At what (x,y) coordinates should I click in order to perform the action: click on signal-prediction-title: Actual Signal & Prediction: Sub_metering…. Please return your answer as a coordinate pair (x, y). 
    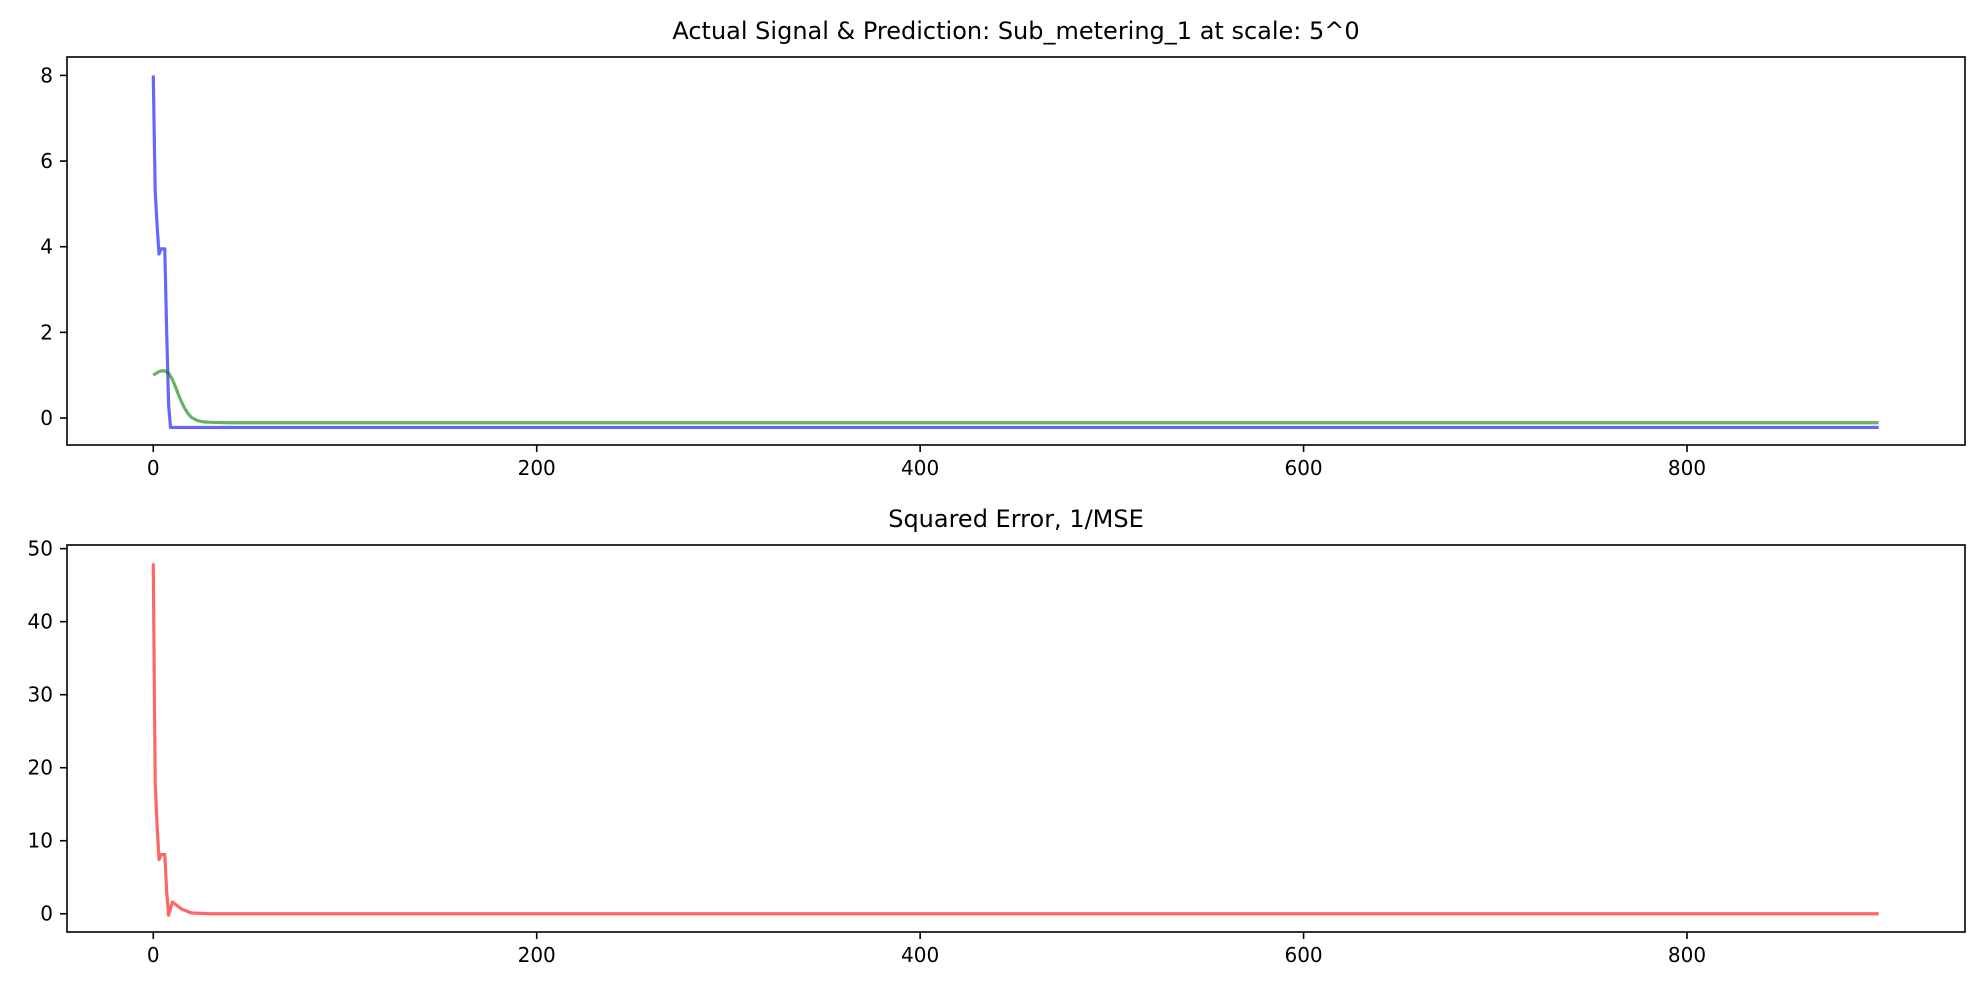
    Looking at the image, I should click on (1015, 31).